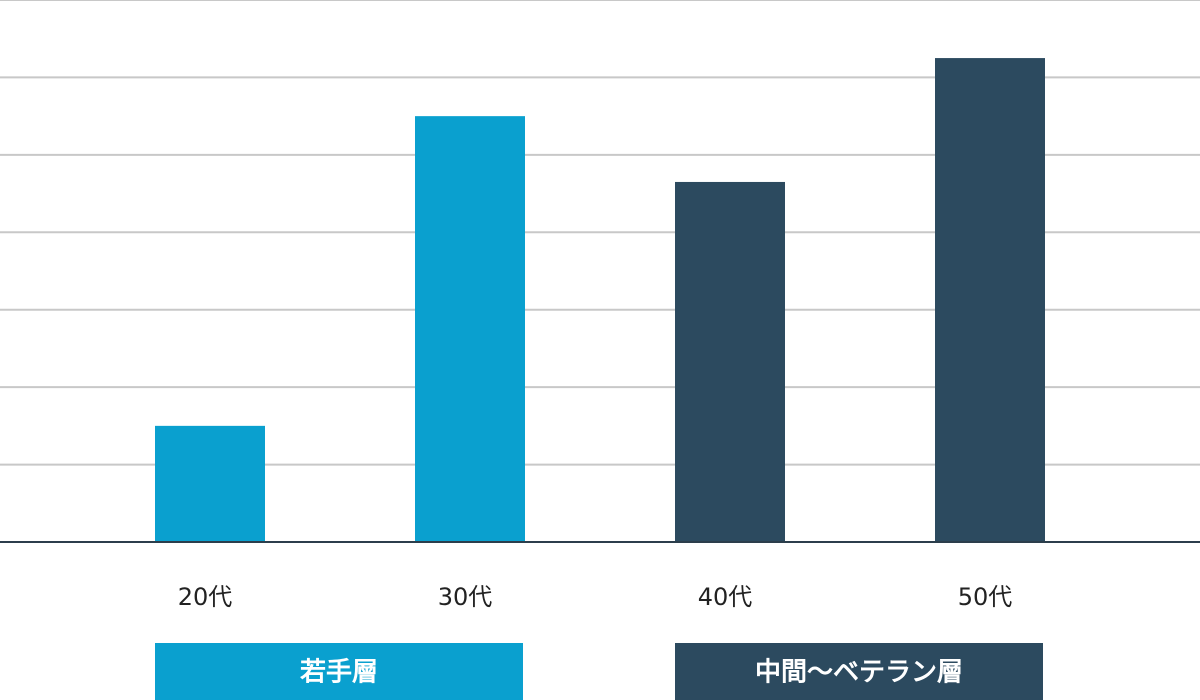 This screenshot has width=1200, height=700. I want to click on group-bands: 若手層 中間〜ベテラン層, so click(599, 671).